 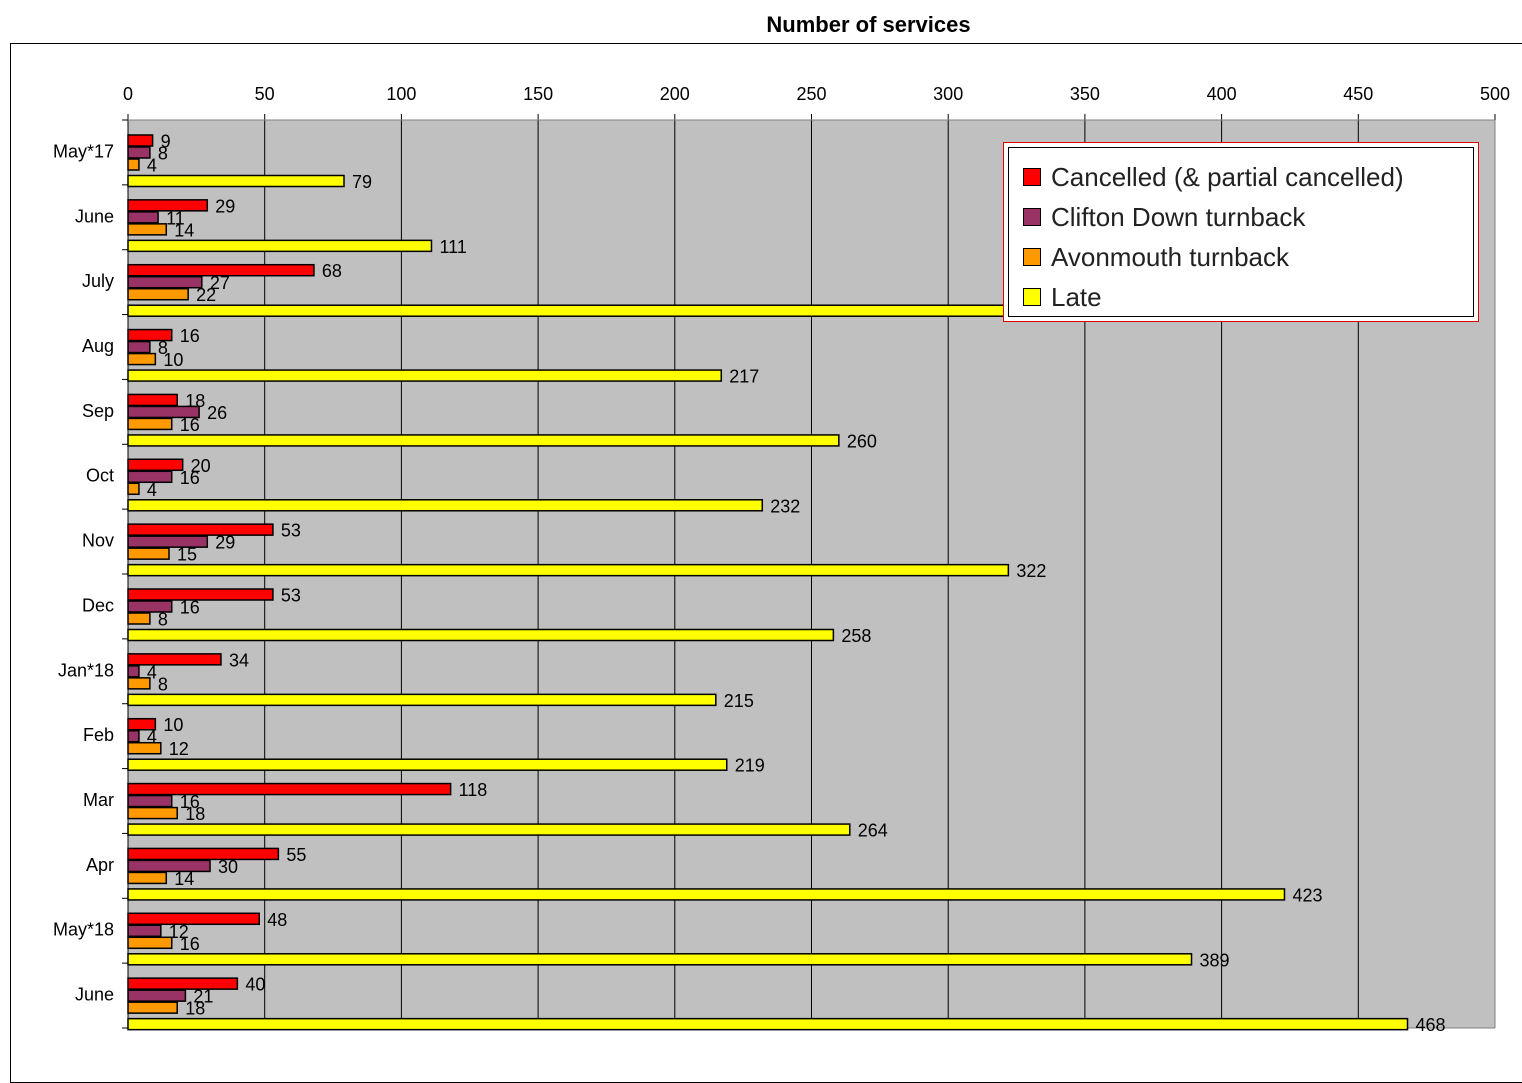 I want to click on data-label: 260, so click(x=862, y=441).